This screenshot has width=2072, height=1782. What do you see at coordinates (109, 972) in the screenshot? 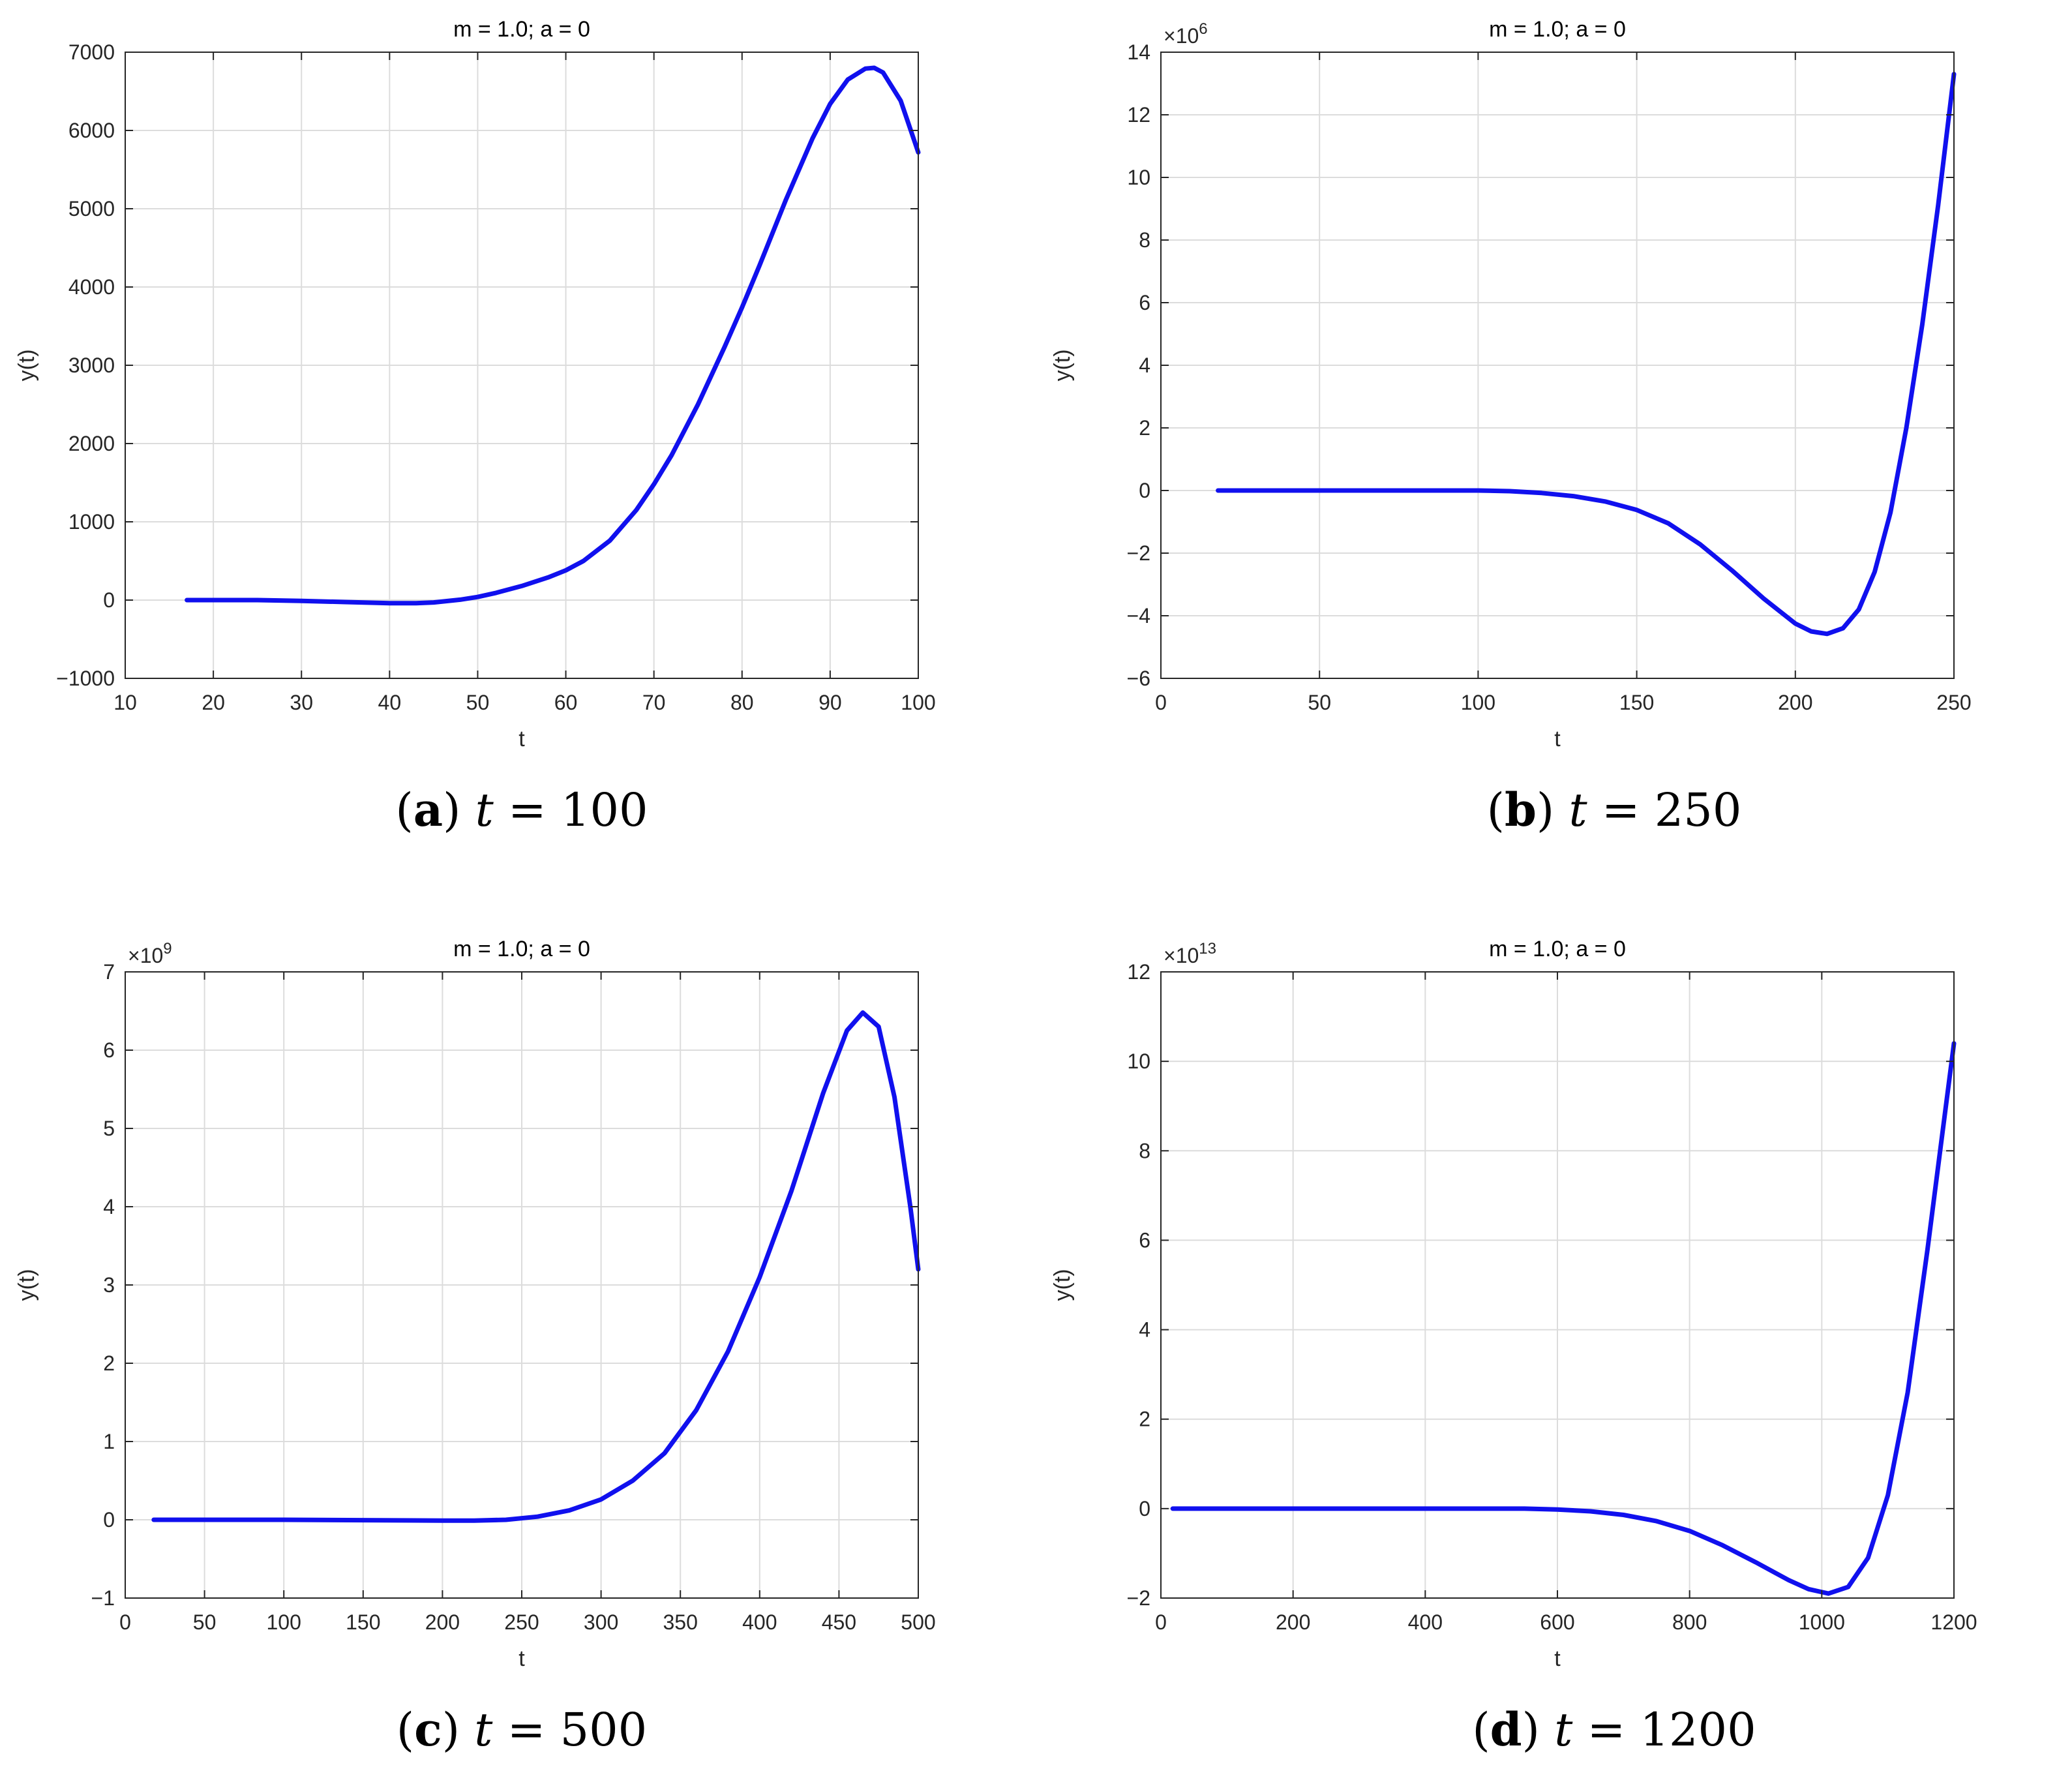
I see `y-tick-label: 7` at bounding box center [109, 972].